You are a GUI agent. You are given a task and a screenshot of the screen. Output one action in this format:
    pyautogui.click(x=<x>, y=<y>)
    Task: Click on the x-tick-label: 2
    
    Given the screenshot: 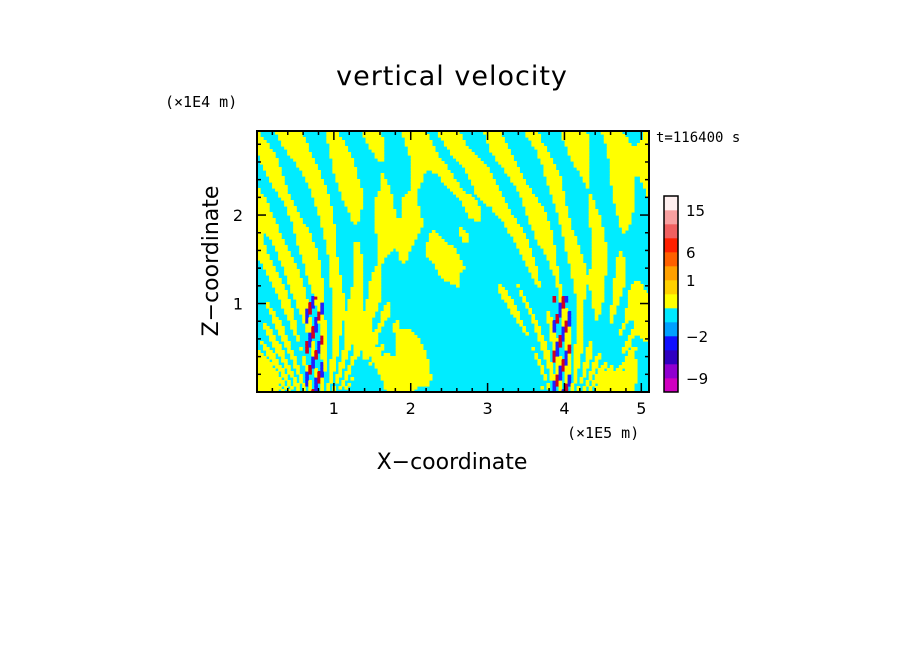 What is the action you would take?
    pyautogui.click(x=411, y=408)
    